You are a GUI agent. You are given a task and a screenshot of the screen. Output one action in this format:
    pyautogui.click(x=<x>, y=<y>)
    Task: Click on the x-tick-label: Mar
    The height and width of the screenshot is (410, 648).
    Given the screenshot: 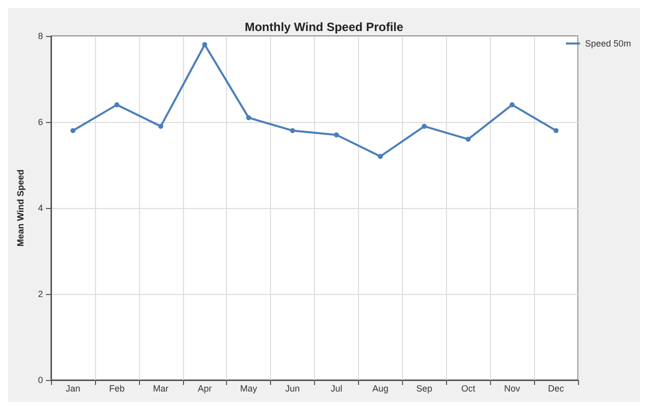 What is the action you would take?
    pyautogui.click(x=161, y=389)
    